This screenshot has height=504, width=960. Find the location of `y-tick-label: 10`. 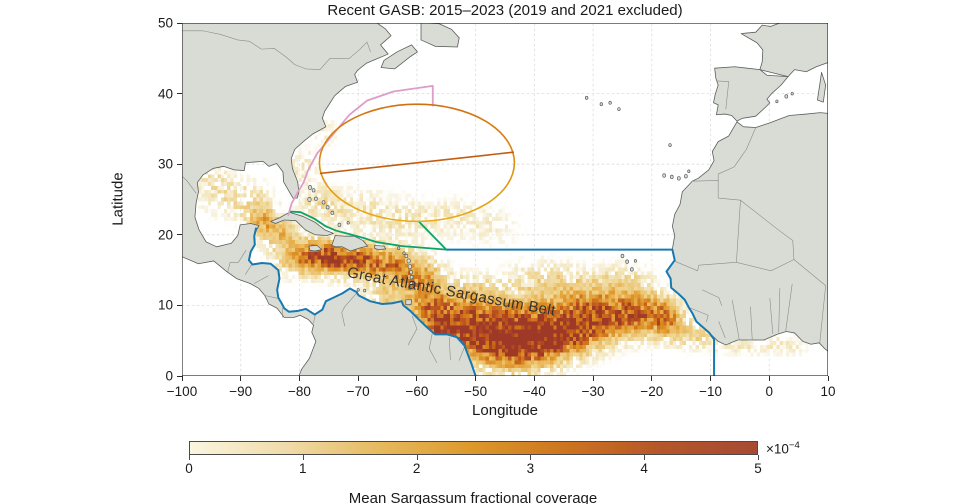

y-tick-label: 10 is located at coordinates (165, 305).